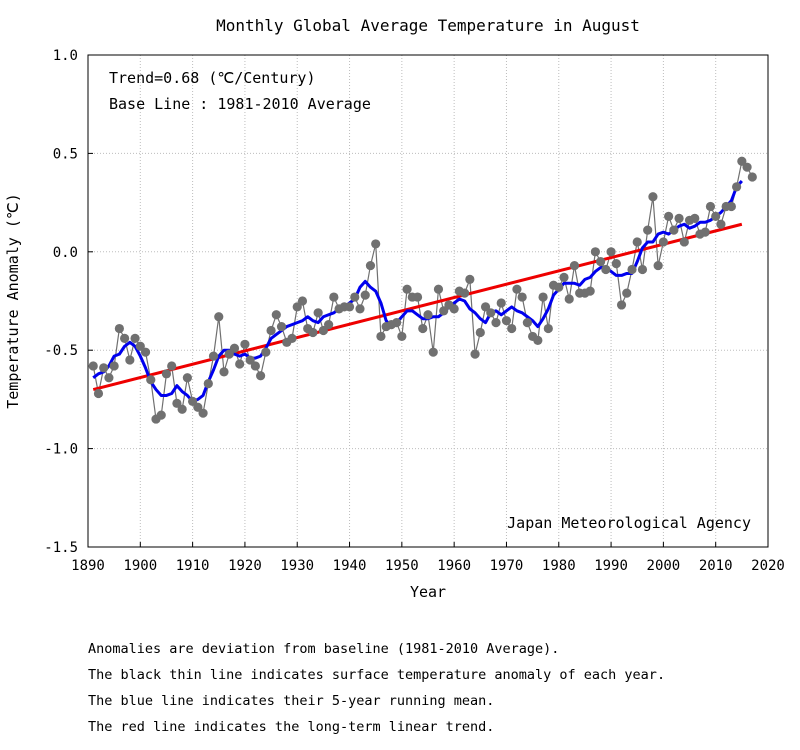 Image resolution: width=800 pixels, height=750 pixels. I want to click on x-tick-label: 2020, so click(768, 566).